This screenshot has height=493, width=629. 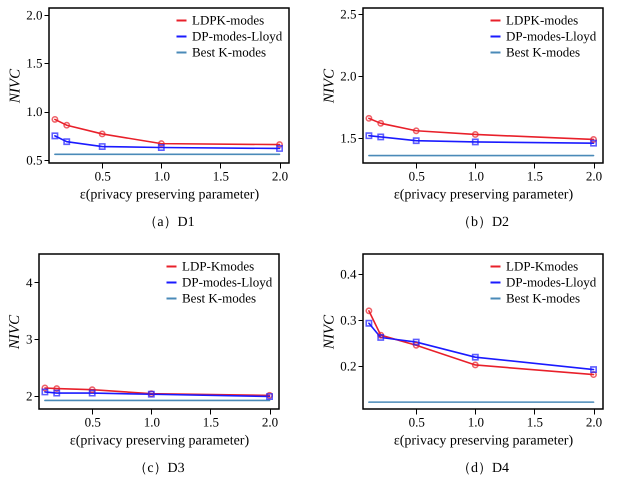 What do you see at coordinates (348, 274) in the screenshot?
I see `y-tick-label: 0.4` at bounding box center [348, 274].